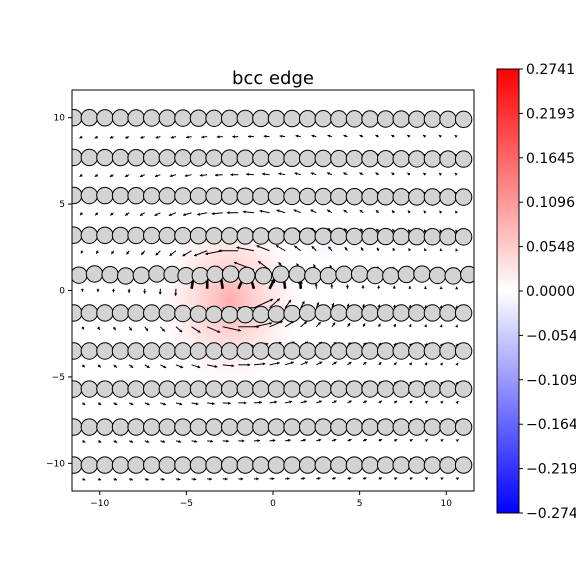 Image resolution: width=576 pixels, height=576 pixels. I want to click on colorbar-tick-label: 0.0000, so click(550, 292).